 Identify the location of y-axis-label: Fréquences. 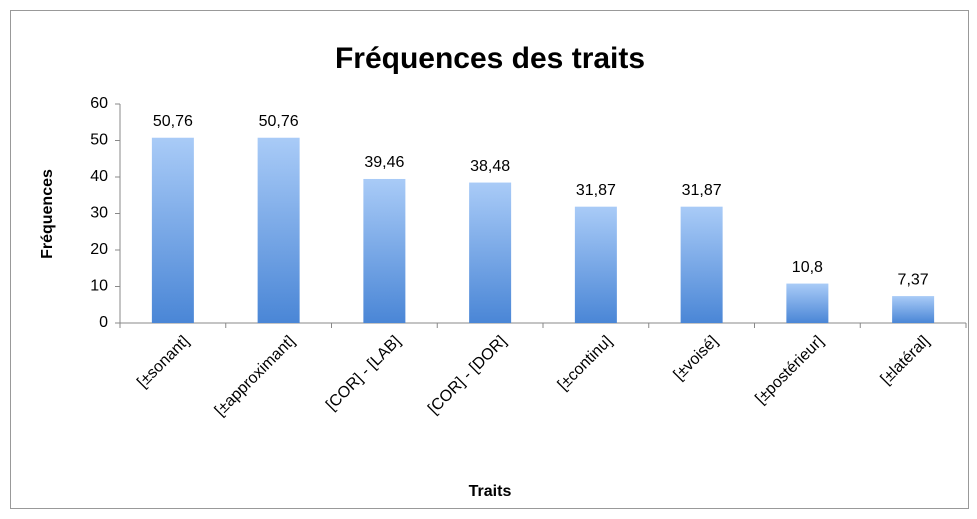
(47, 214).